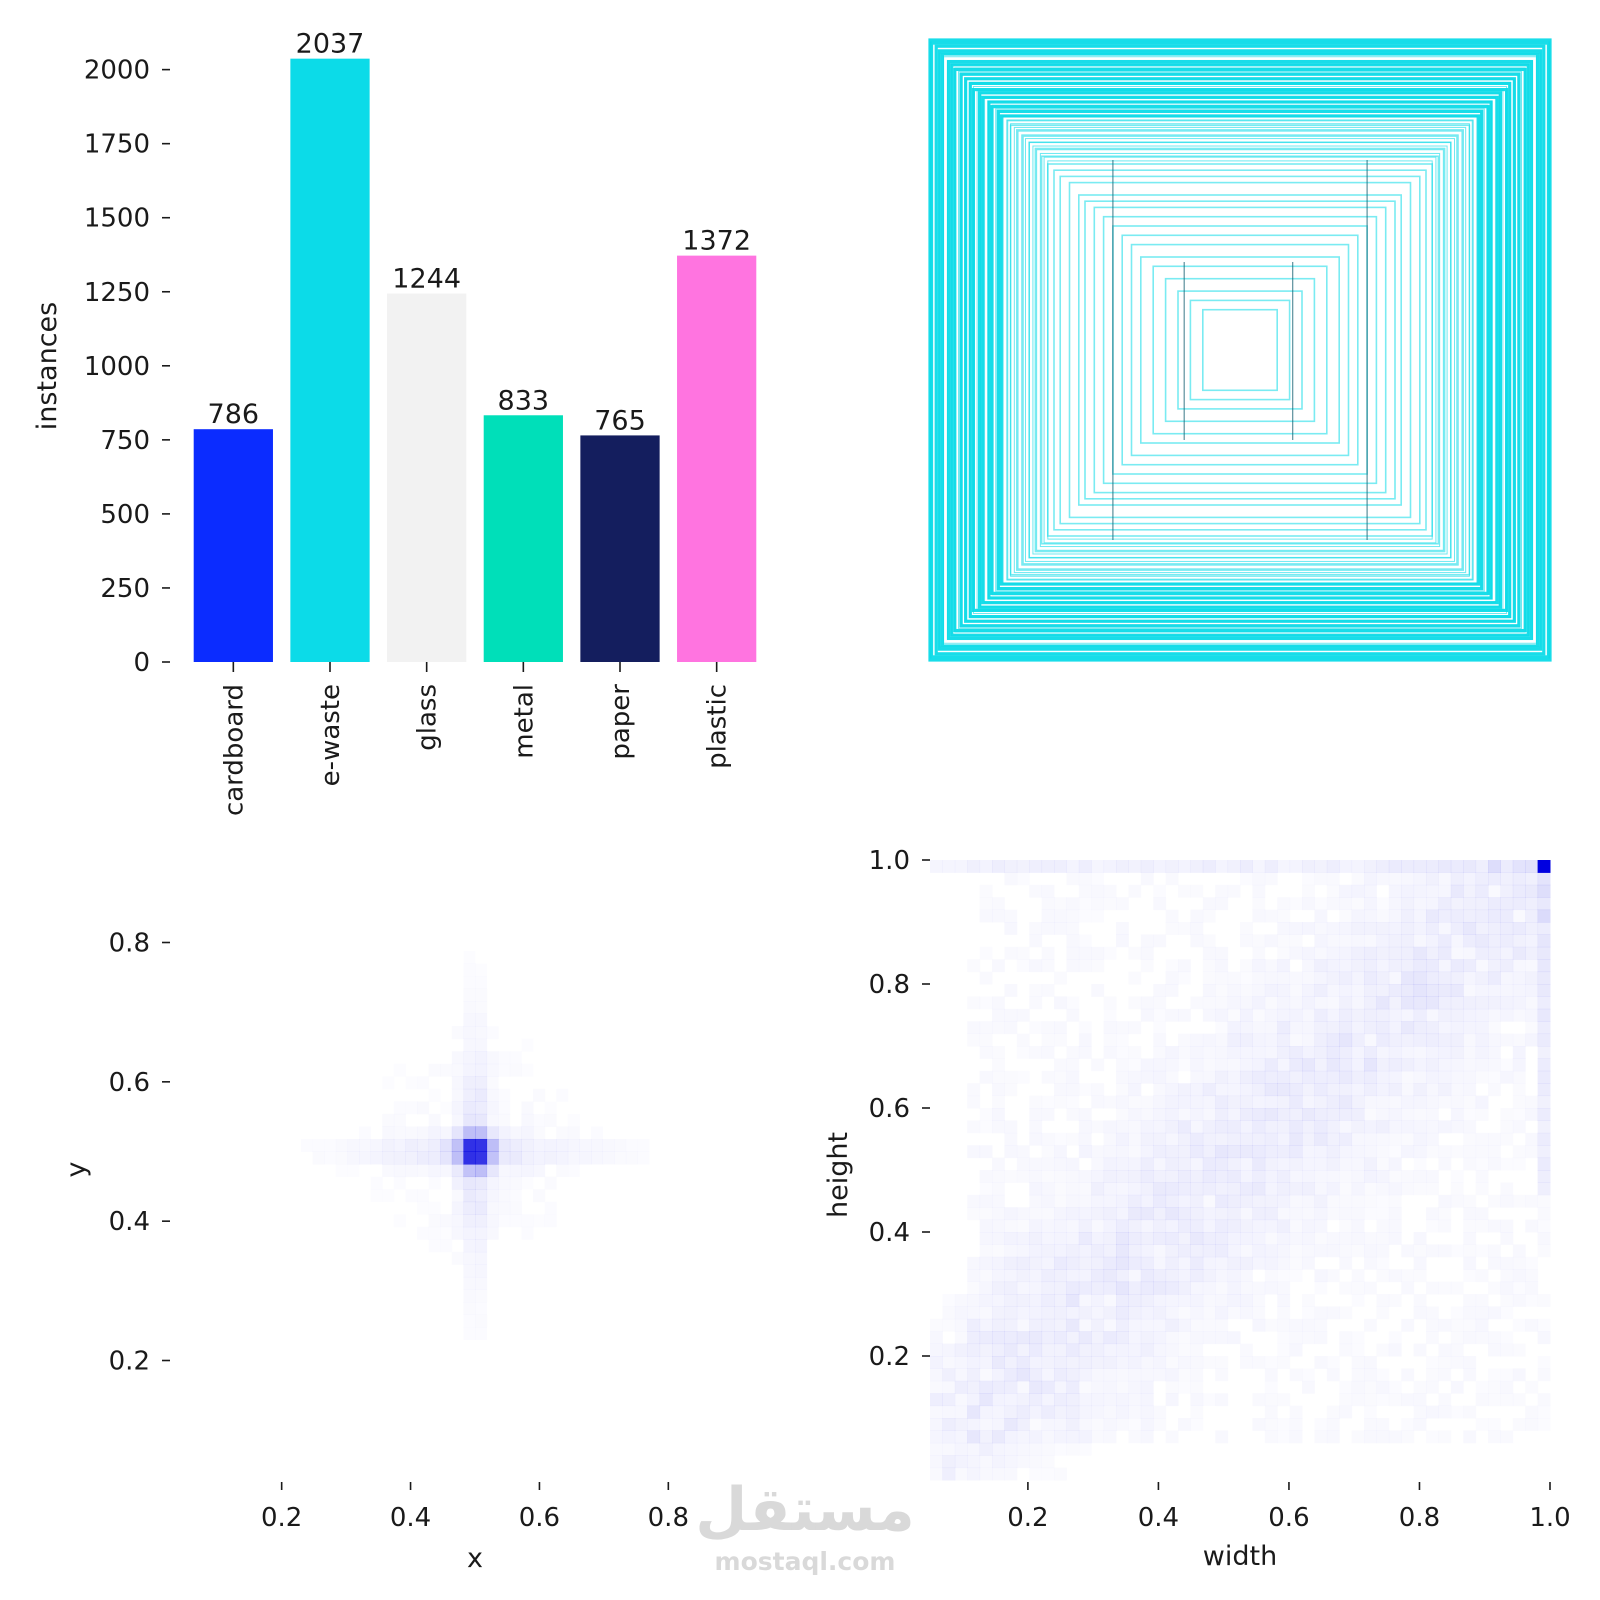  I want to click on y-tick-label: 0.8, so click(889, 985).